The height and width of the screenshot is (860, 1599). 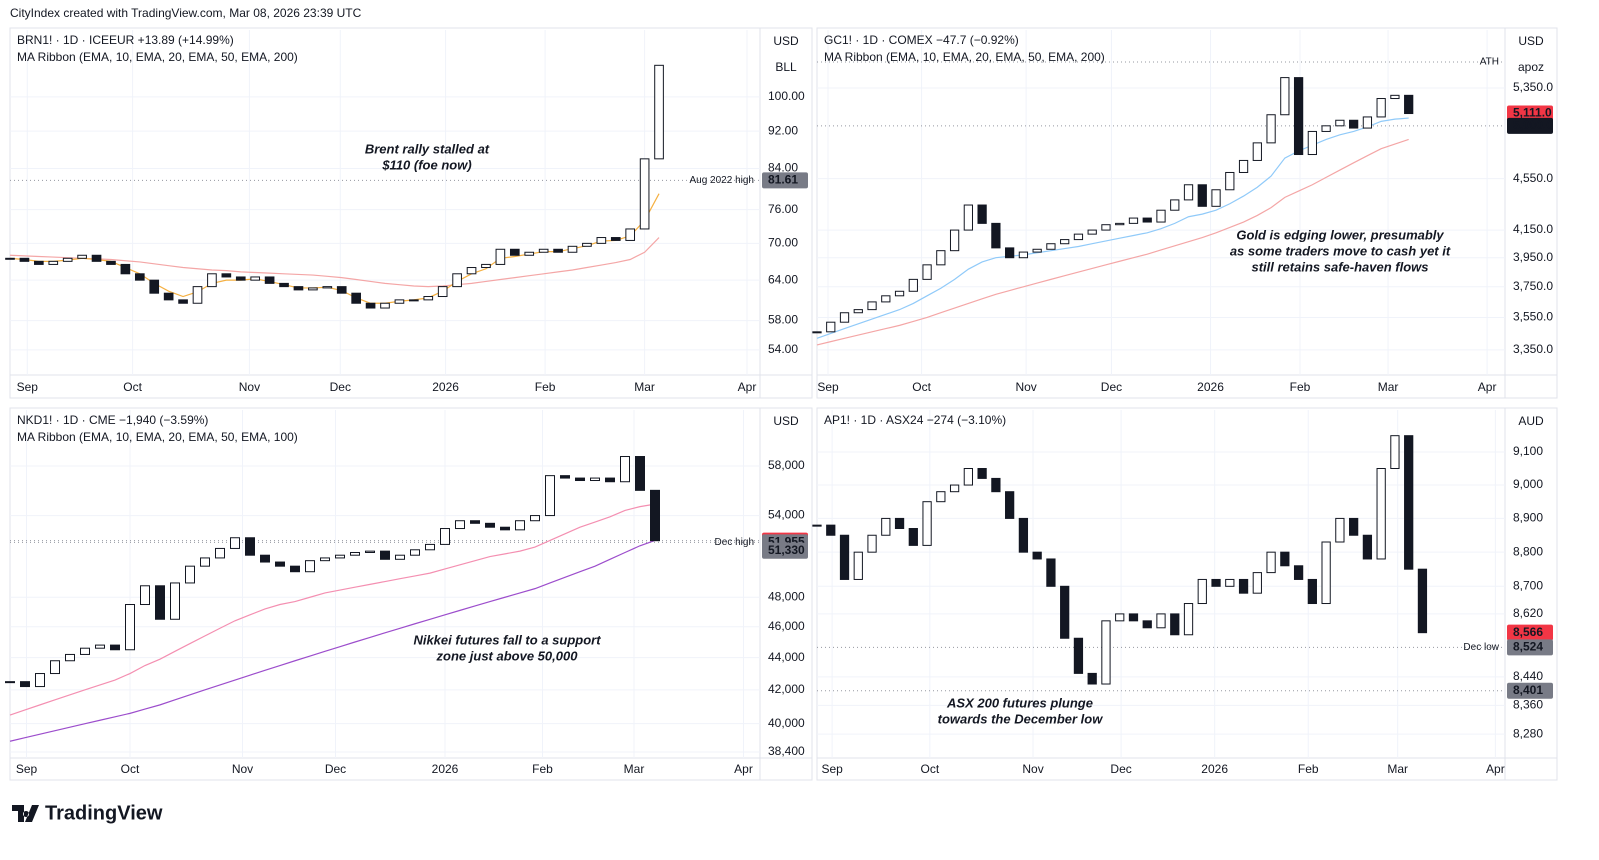 What do you see at coordinates (786, 515) in the screenshot?
I see `y-tick-label: 54,000` at bounding box center [786, 515].